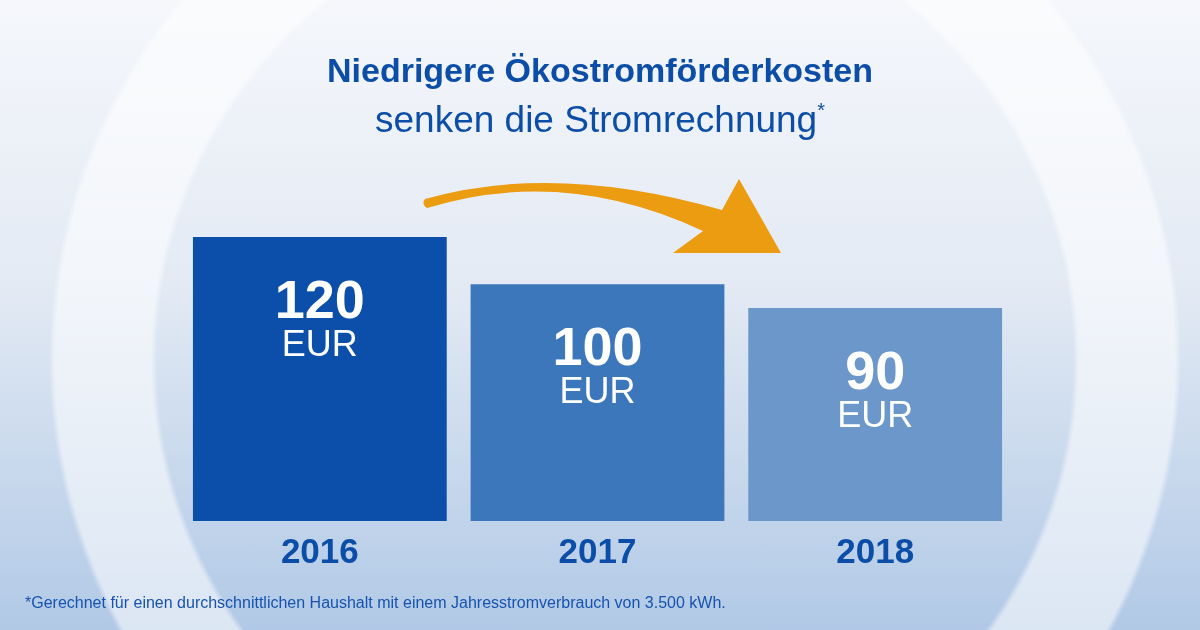 The height and width of the screenshot is (630, 1200). What do you see at coordinates (319, 316) in the screenshot?
I see `data-label: 120 EUR` at bounding box center [319, 316].